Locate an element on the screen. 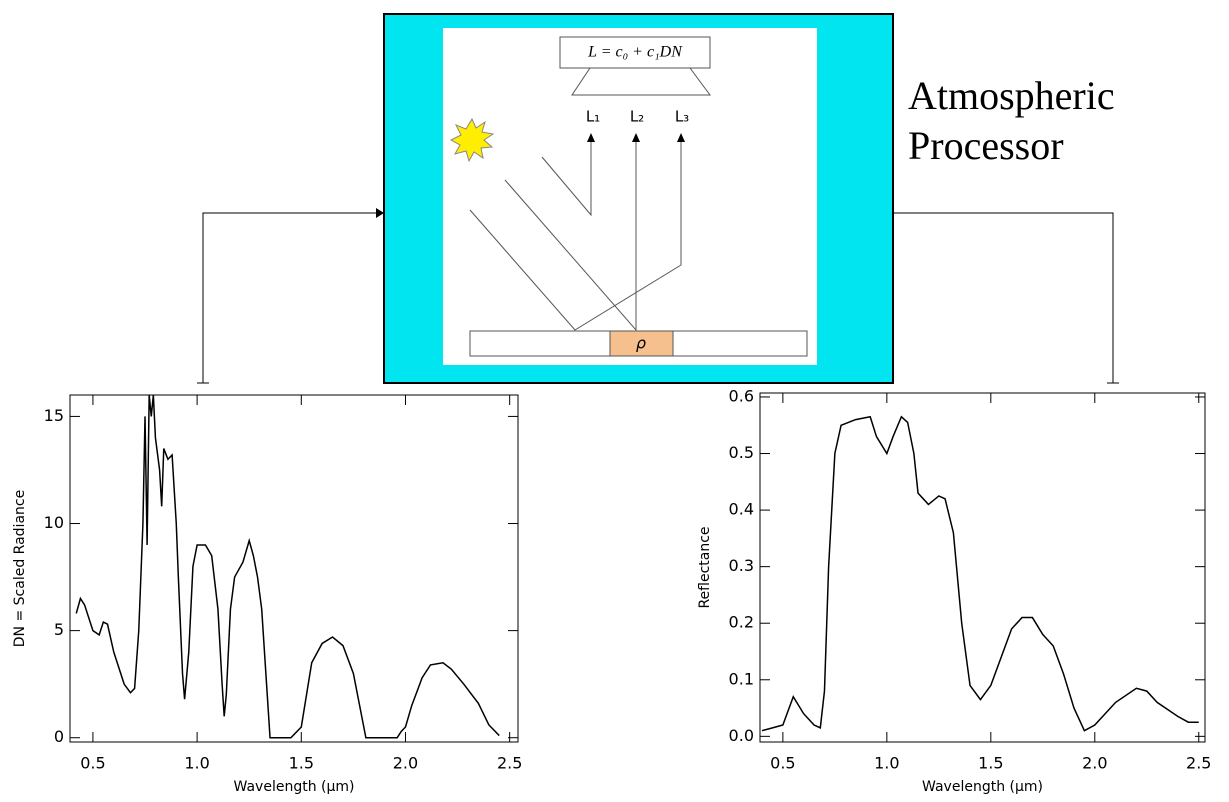 The image size is (1229, 802). y-tick-label: 0.6 is located at coordinates (741, 395).